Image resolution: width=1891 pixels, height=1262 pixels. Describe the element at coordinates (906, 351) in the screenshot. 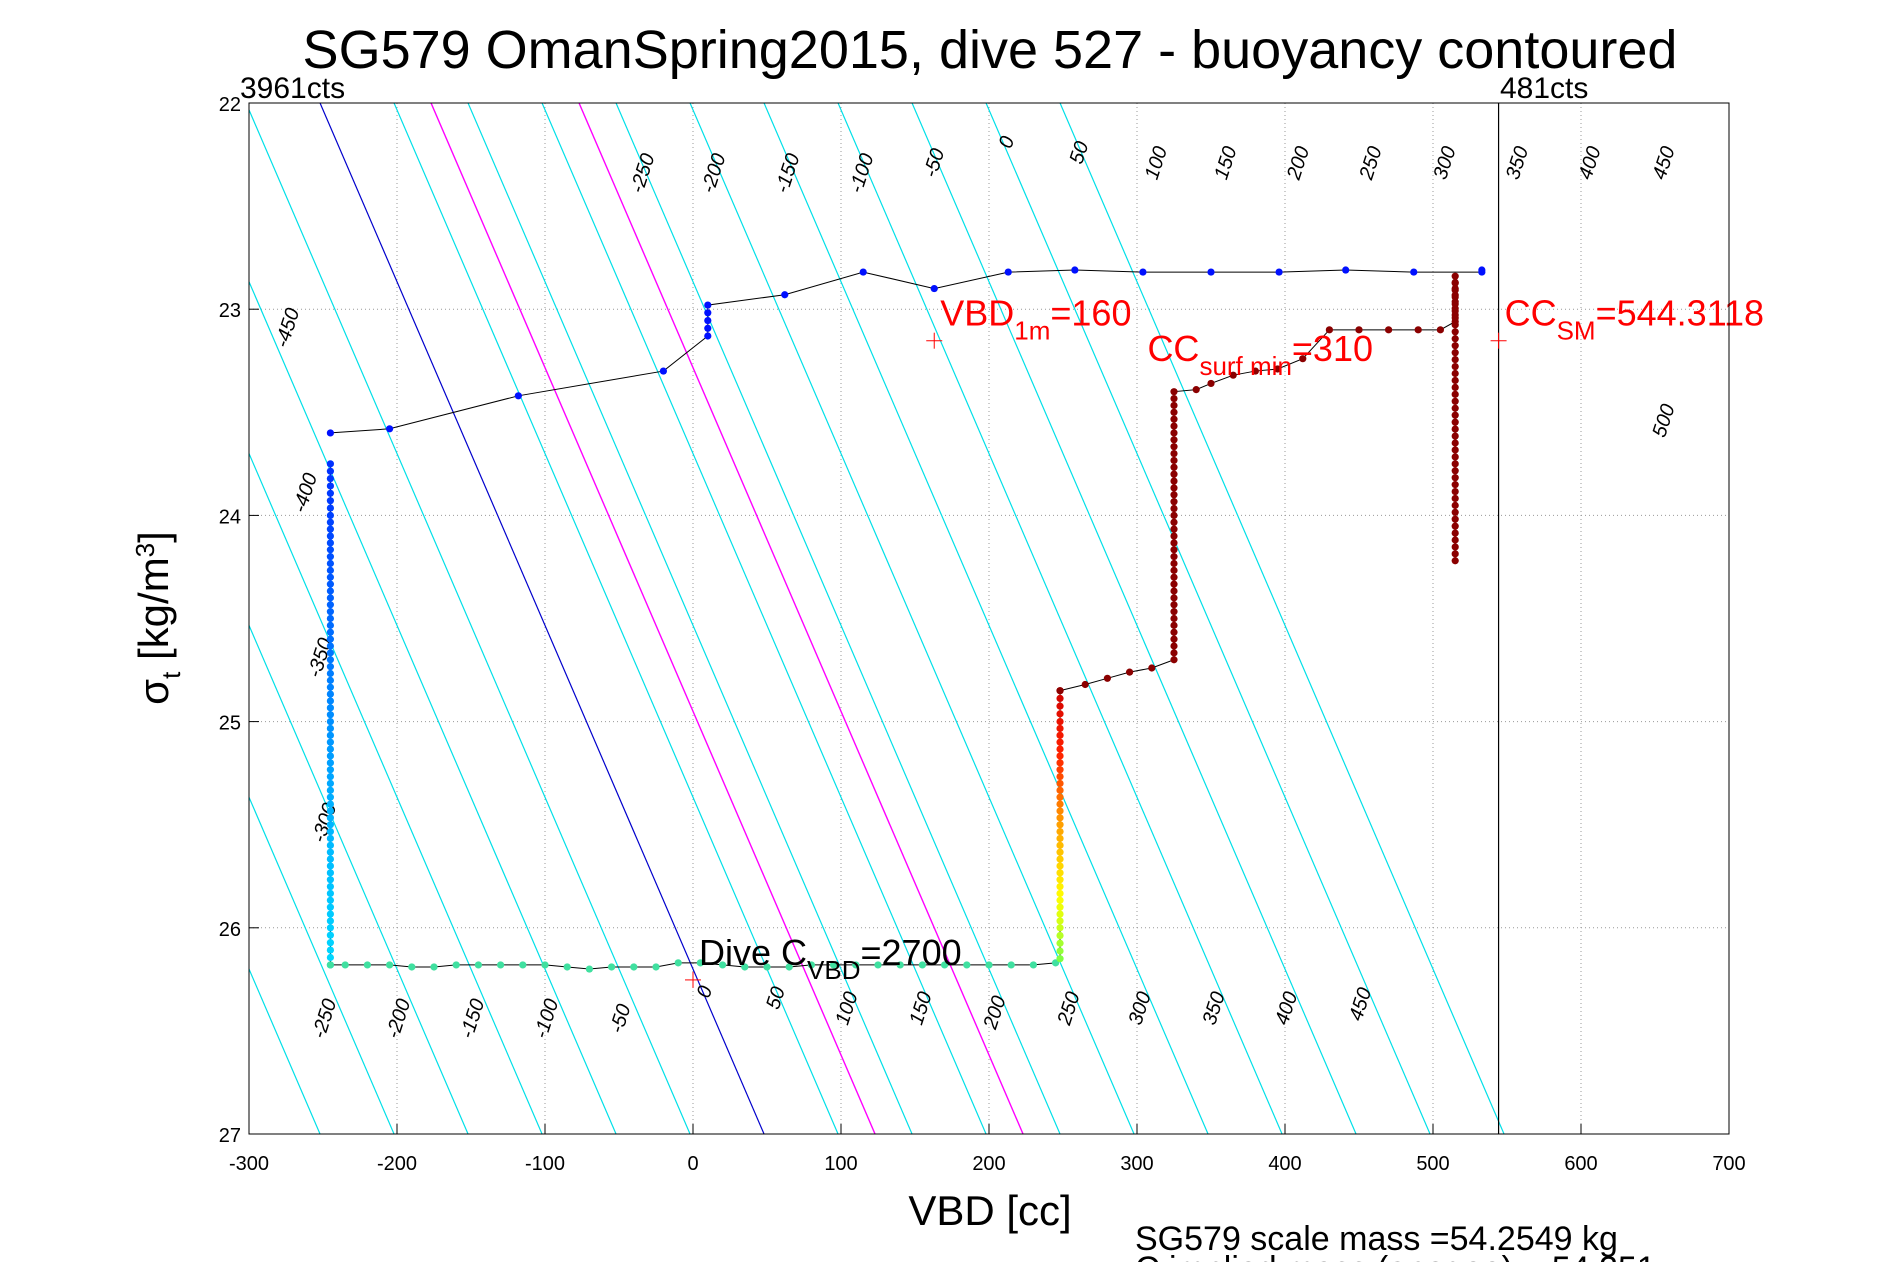

I see `series-path-dive-top` at that location.